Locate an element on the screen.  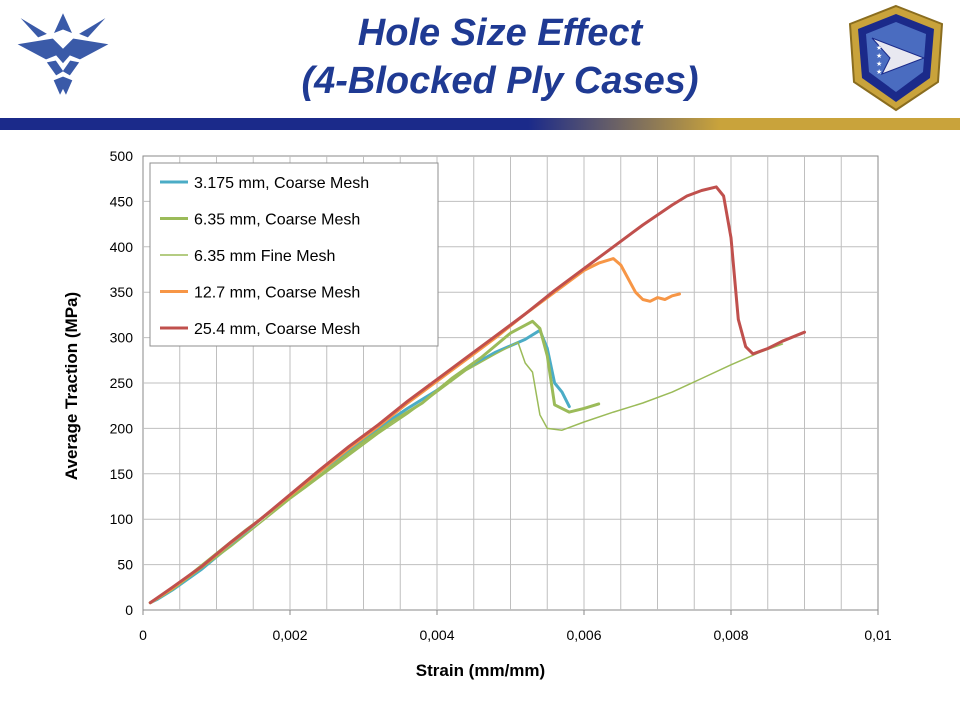
slide-subtitle: (4-Blocked Ply Cases) is located at coordinates (500, 81).